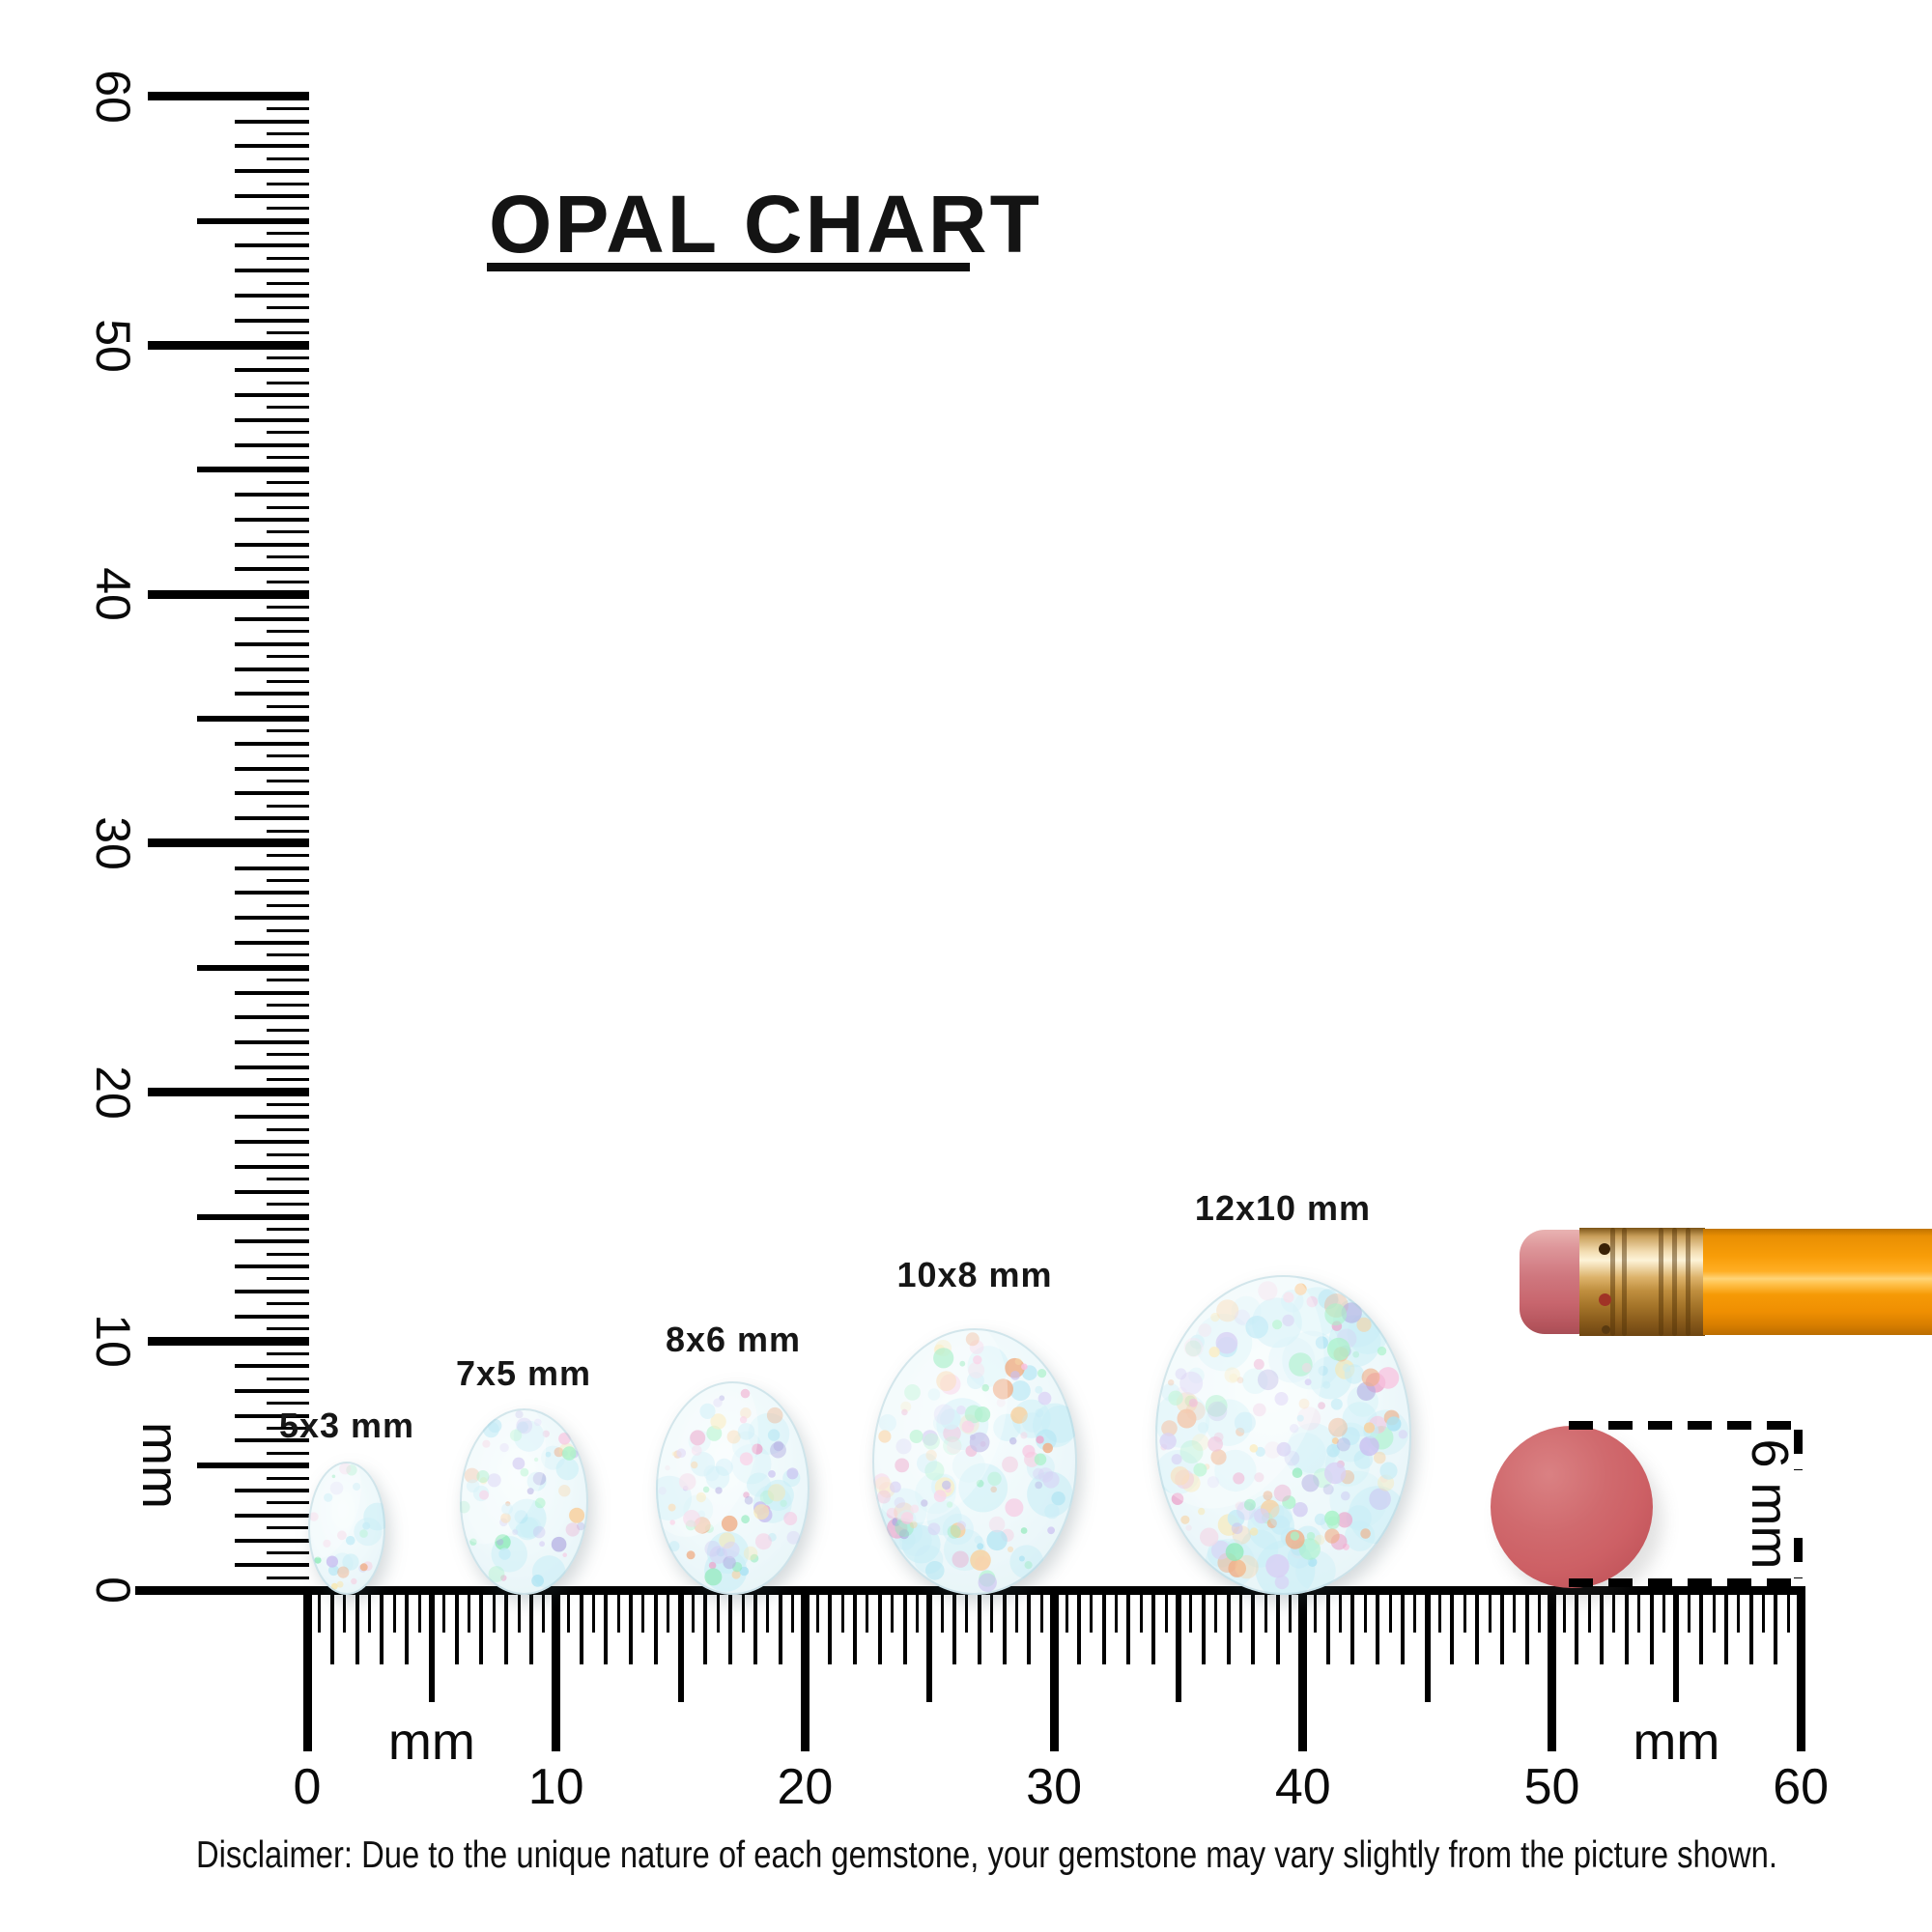 Image resolution: width=1932 pixels, height=1932 pixels. What do you see at coordinates (113, 96) in the screenshot?
I see `v-ruler-number: 60` at bounding box center [113, 96].